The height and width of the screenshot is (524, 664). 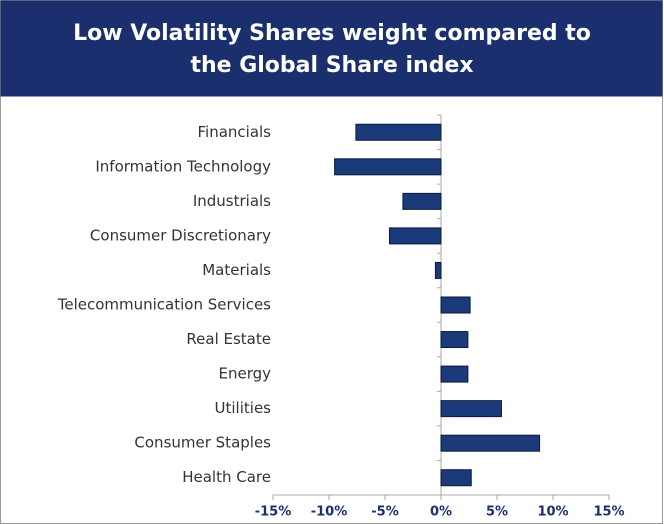 I want to click on x-tick-label: 0%, so click(x=441, y=512).